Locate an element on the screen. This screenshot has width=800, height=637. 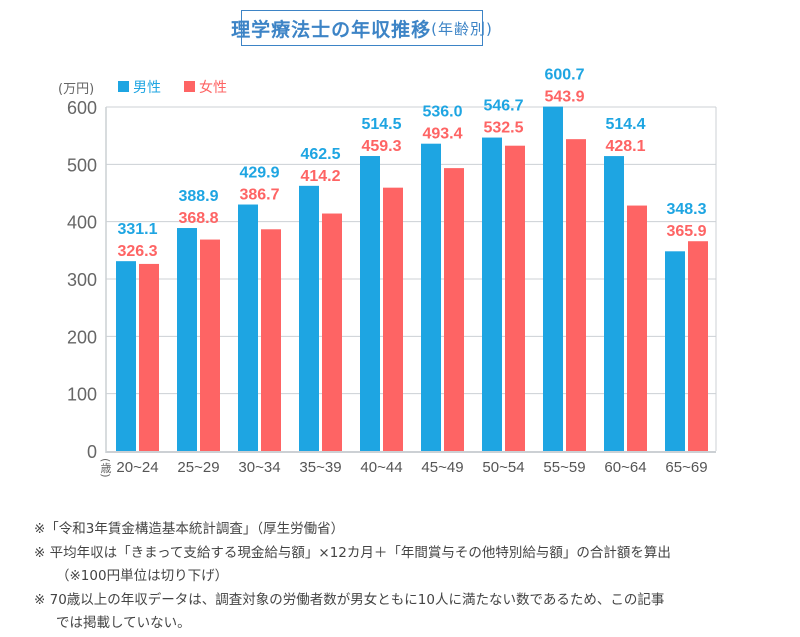
data-label-female: 428.1 is located at coordinates (625, 146).